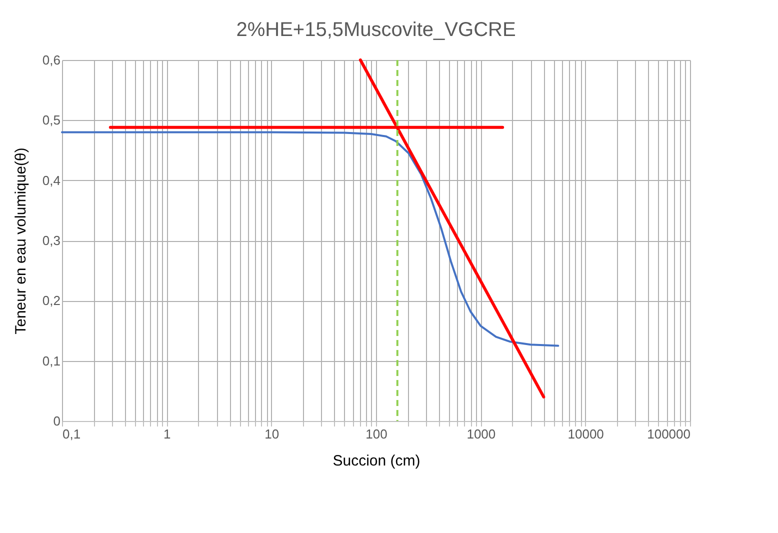 Image resolution: width=778 pixels, height=533 pixels. I want to click on x-tick-label: 1000, so click(481, 434).